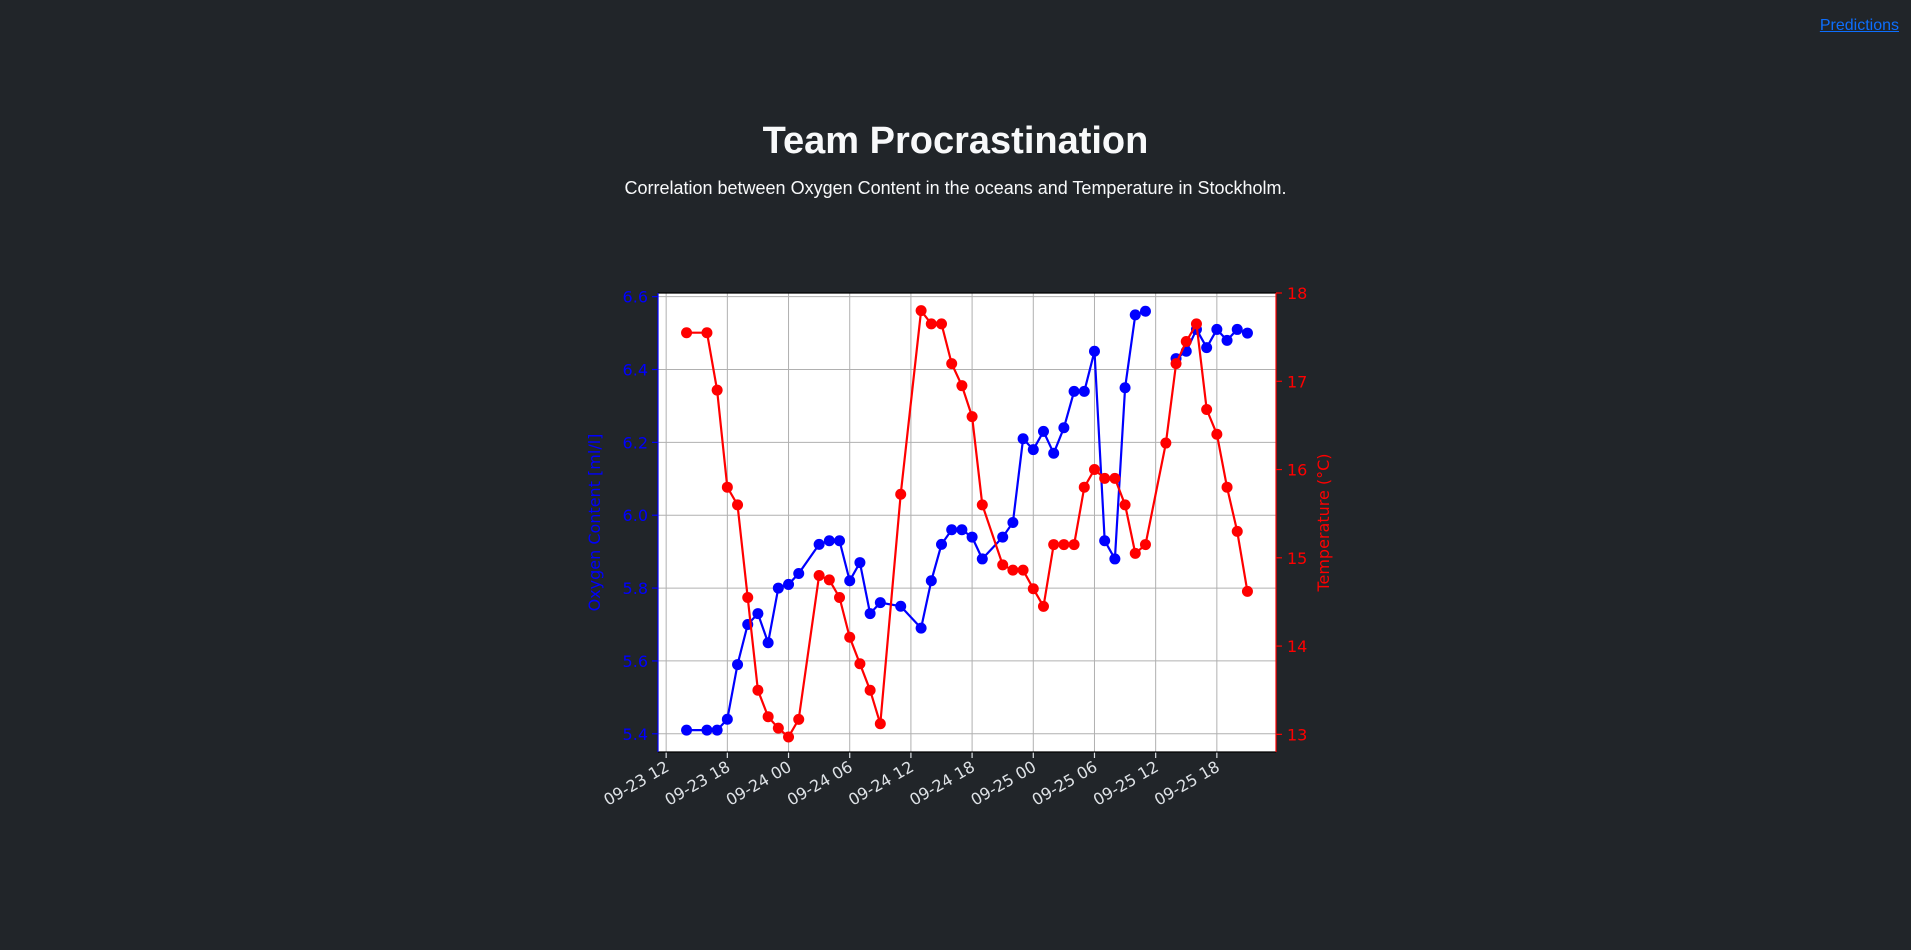  What do you see at coordinates (1187, 783) in the screenshot?
I see `x-tick-label: 09-25 18` at bounding box center [1187, 783].